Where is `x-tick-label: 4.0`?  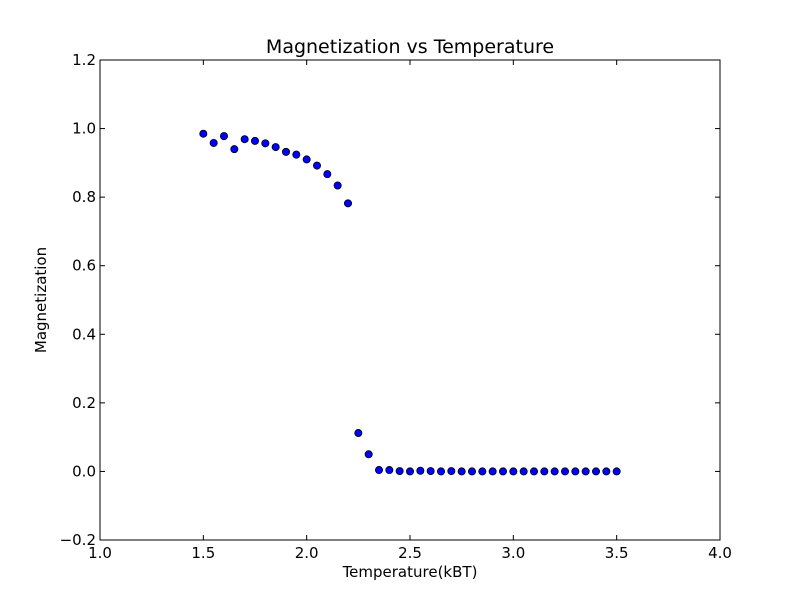
x-tick-label: 4.0 is located at coordinates (720, 553).